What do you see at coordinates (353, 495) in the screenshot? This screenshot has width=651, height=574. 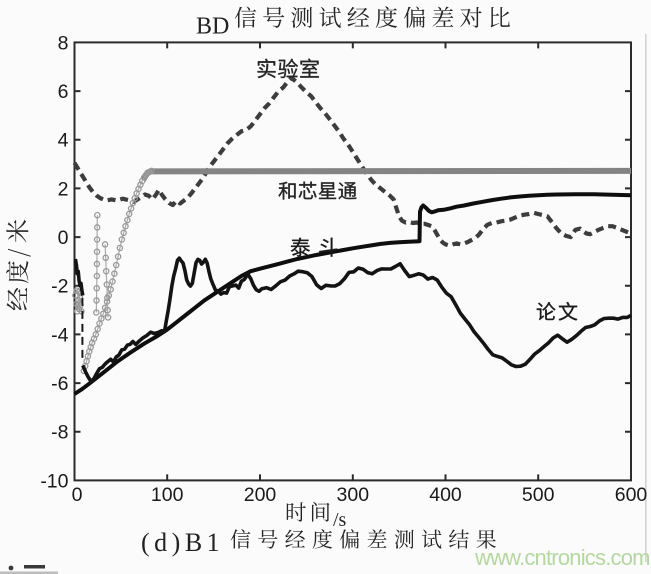 I see `svg-text: 300` at bounding box center [353, 495].